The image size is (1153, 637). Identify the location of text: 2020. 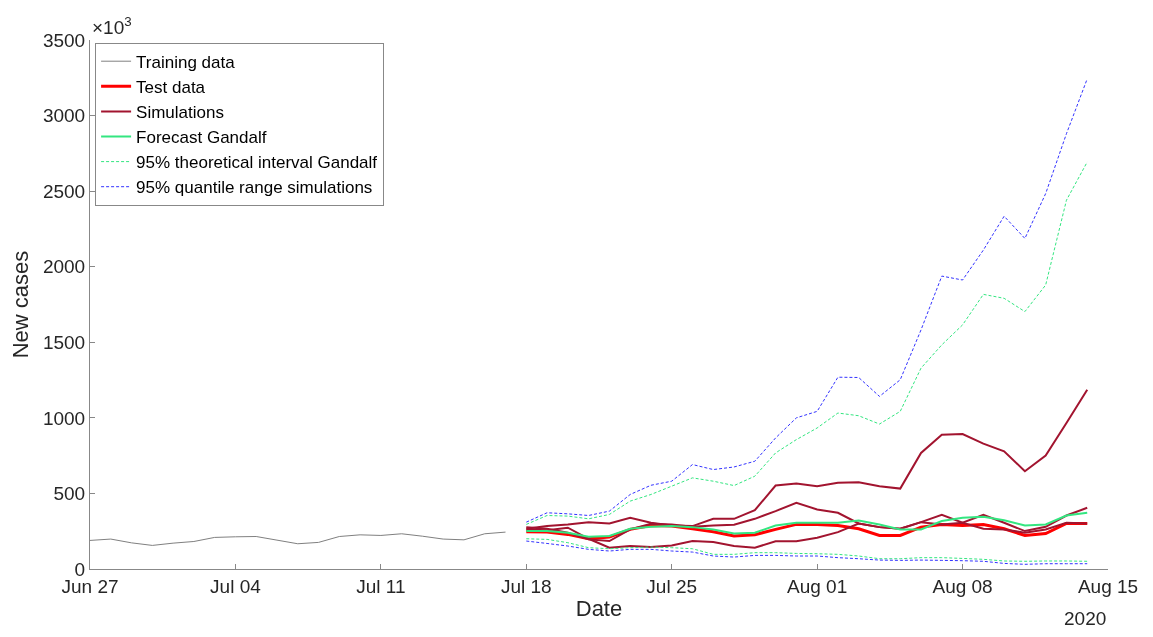
(1085, 618).